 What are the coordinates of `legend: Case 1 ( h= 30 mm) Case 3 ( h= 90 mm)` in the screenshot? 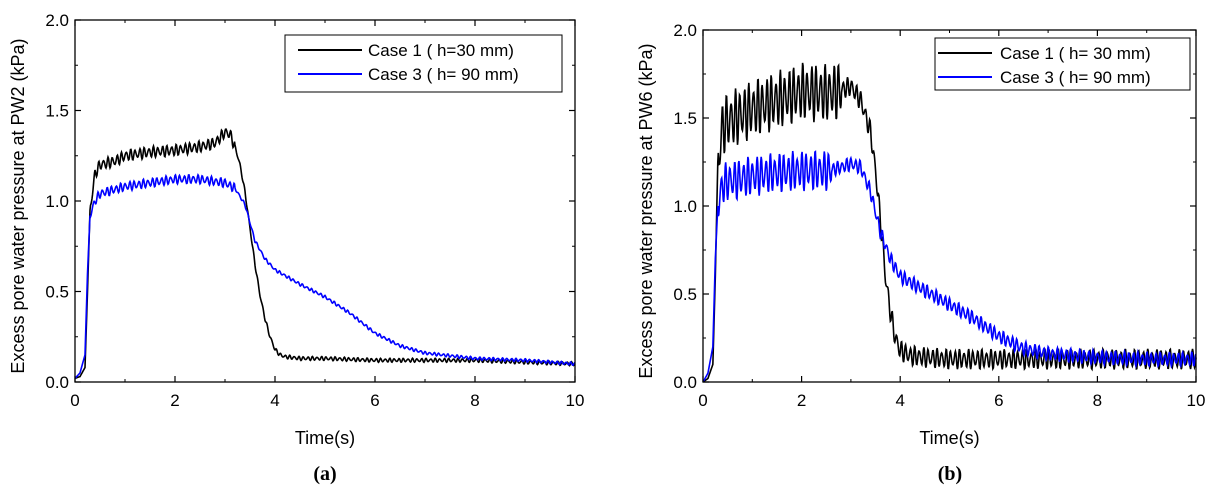 It's located at (1062, 64).